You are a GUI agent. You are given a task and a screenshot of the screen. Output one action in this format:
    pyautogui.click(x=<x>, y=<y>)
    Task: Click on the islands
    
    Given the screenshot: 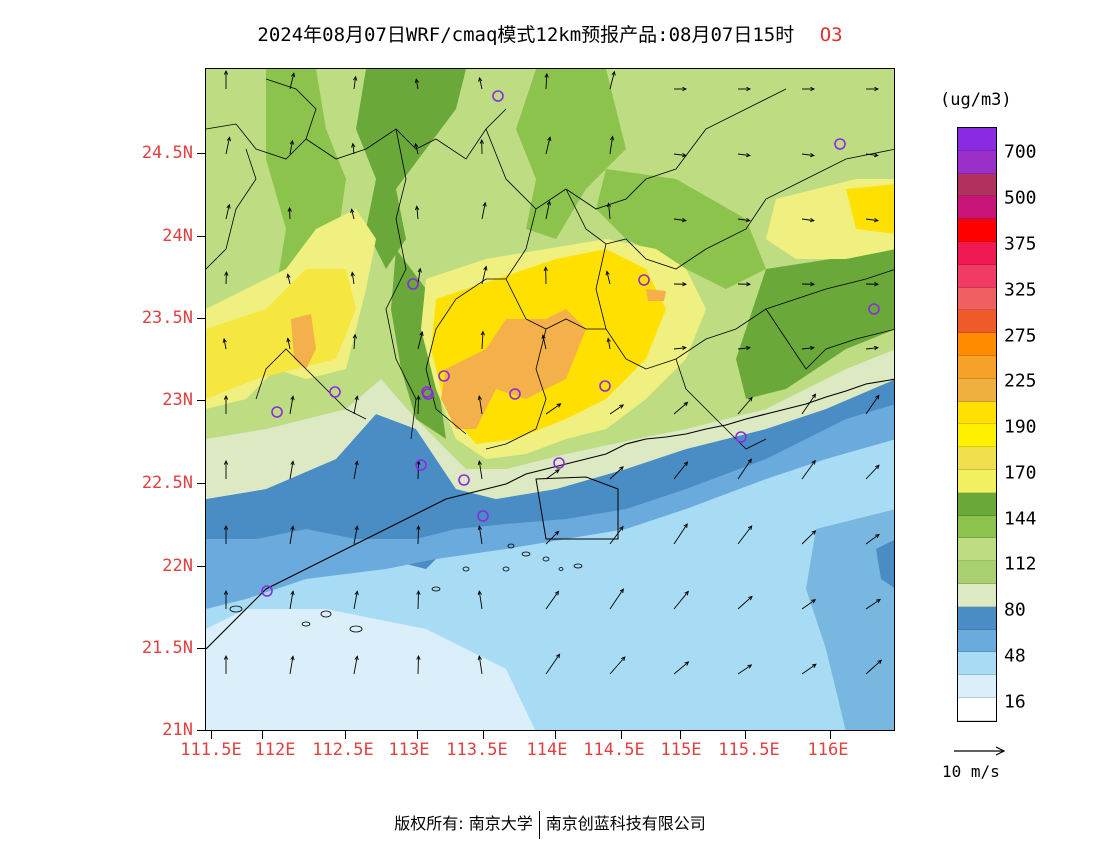 What is the action you would take?
    pyautogui.click(x=406, y=588)
    